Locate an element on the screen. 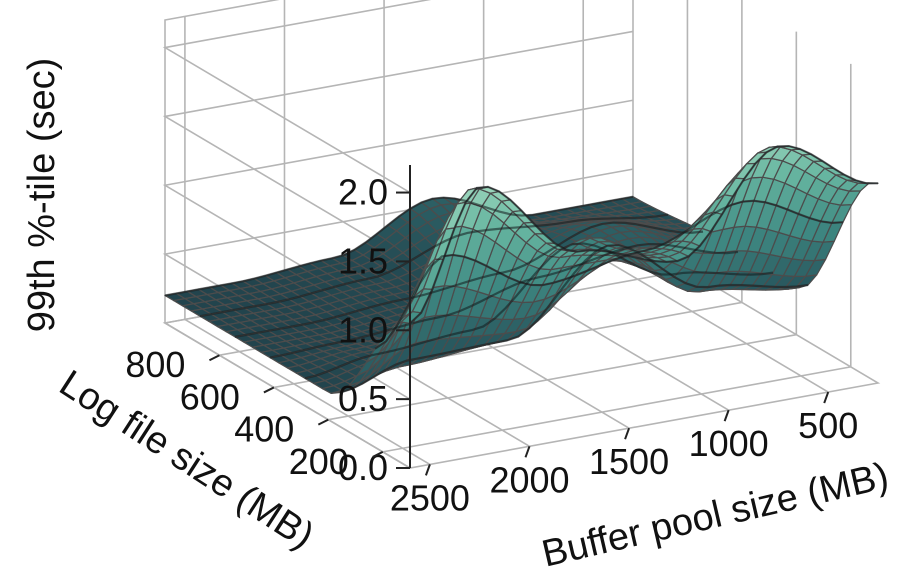 The image size is (914, 572). z-axis-title: 99th %-tile (sec) is located at coordinates (42, 195).